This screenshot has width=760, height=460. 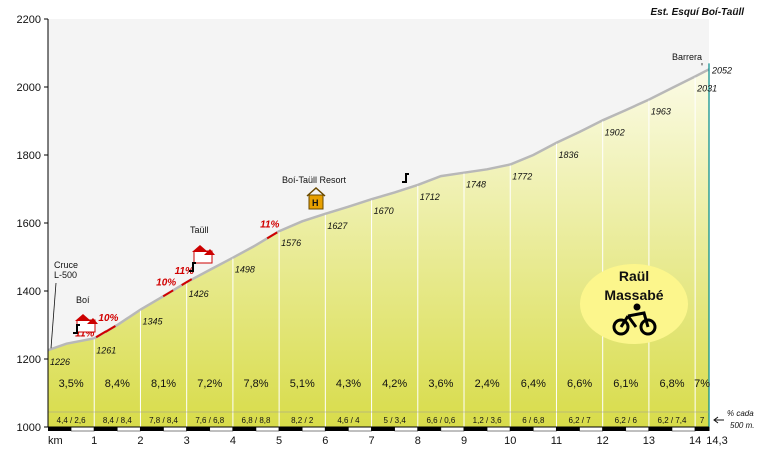 I want to click on x-tick-label: 4, so click(x=233, y=441).